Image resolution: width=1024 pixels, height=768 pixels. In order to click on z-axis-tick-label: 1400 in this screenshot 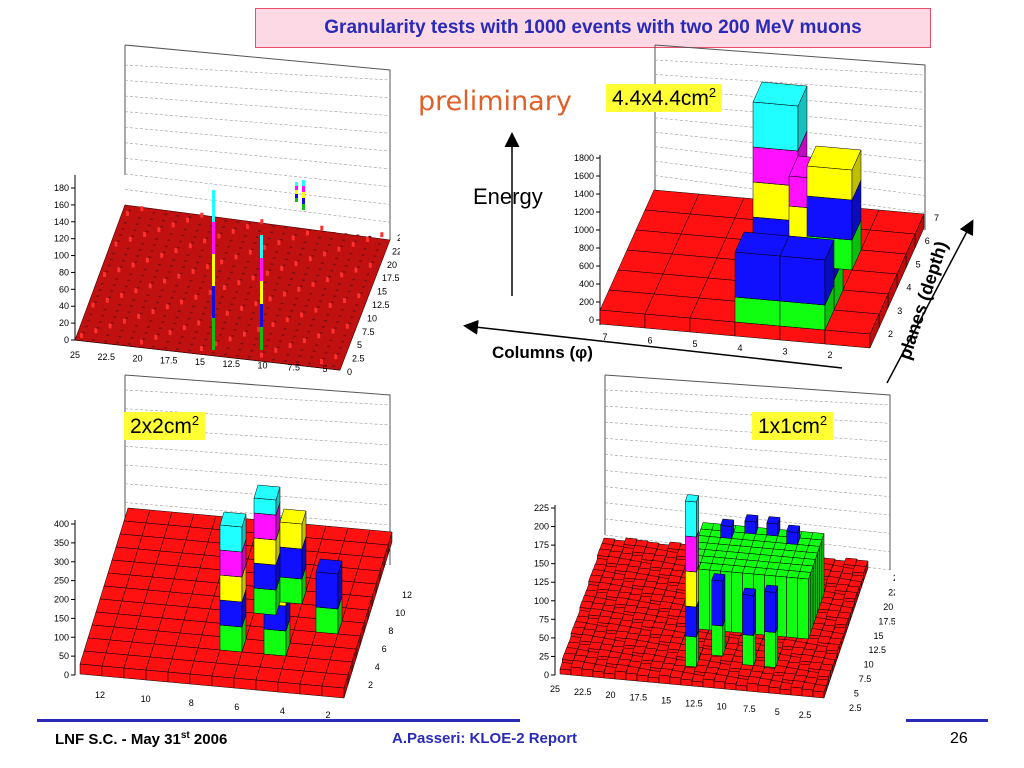, I will do `click(584, 194)`.